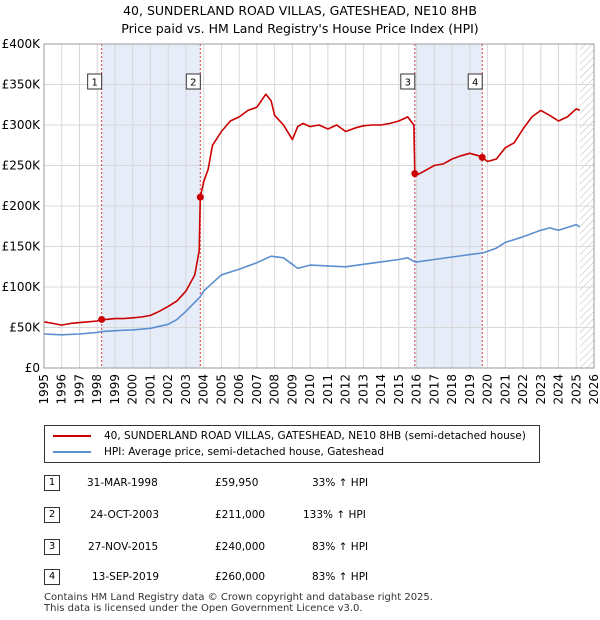 The image size is (600, 620). Describe the element at coordinates (505, 389) in the screenshot. I see `x-tick-label: 2021` at that location.